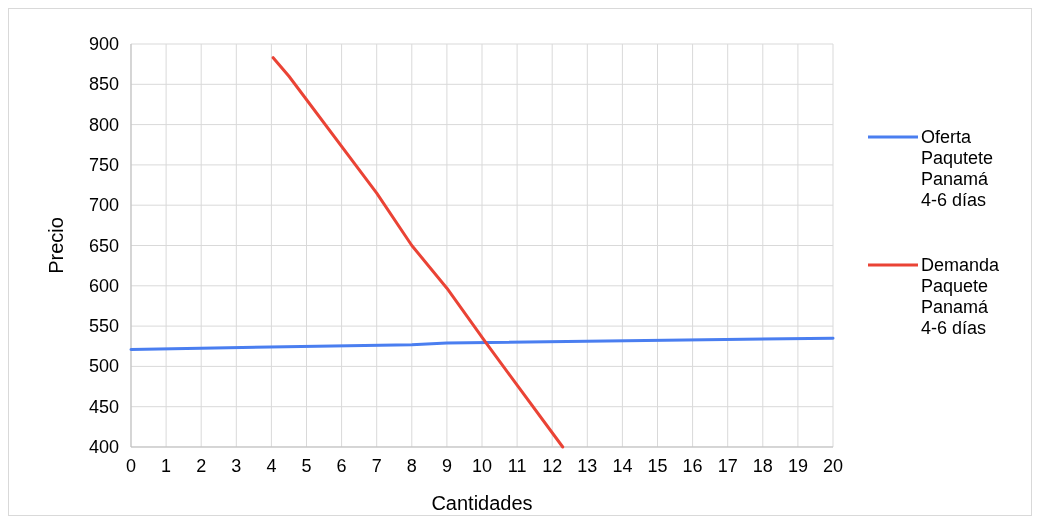 This screenshot has height=524, width=1040. I want to click on x-tick-label: 15, so click(657, 466).